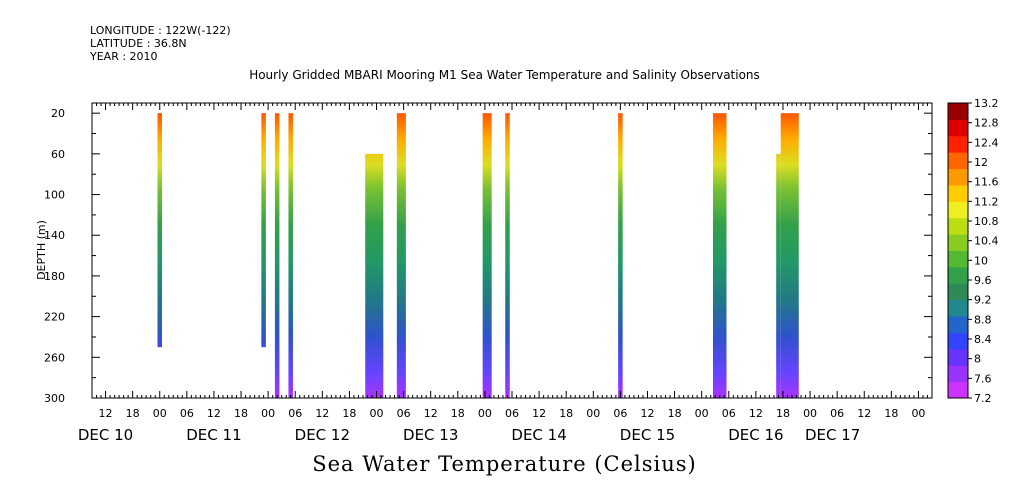 This screenshot has width=1009, height=504. What do you see at coordinates (981, 162) in the screenshot?
I see `colorbar-tick-label: 12` at bounding box center [981, 162].